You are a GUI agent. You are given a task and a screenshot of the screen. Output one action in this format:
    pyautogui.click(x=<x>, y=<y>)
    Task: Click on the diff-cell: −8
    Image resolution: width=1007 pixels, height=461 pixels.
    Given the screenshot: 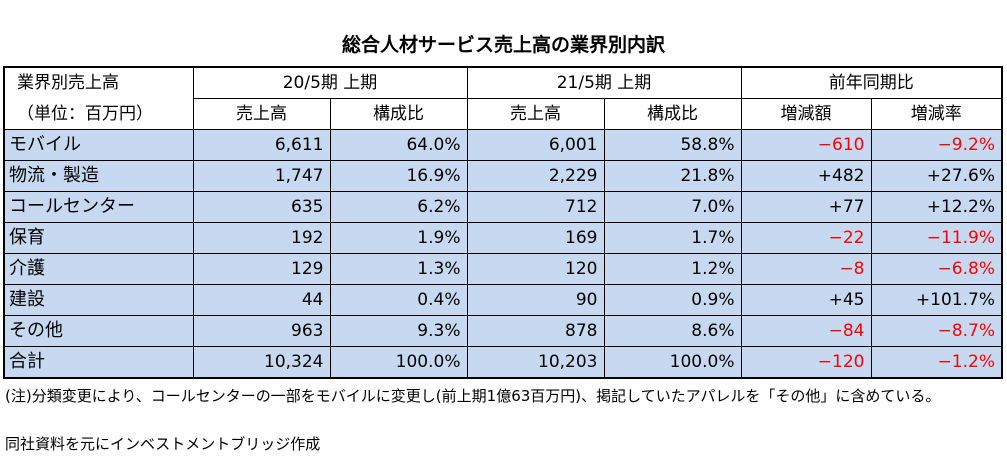 What is the action you would take?
    pyautogui.click(x=806, y=269)
    